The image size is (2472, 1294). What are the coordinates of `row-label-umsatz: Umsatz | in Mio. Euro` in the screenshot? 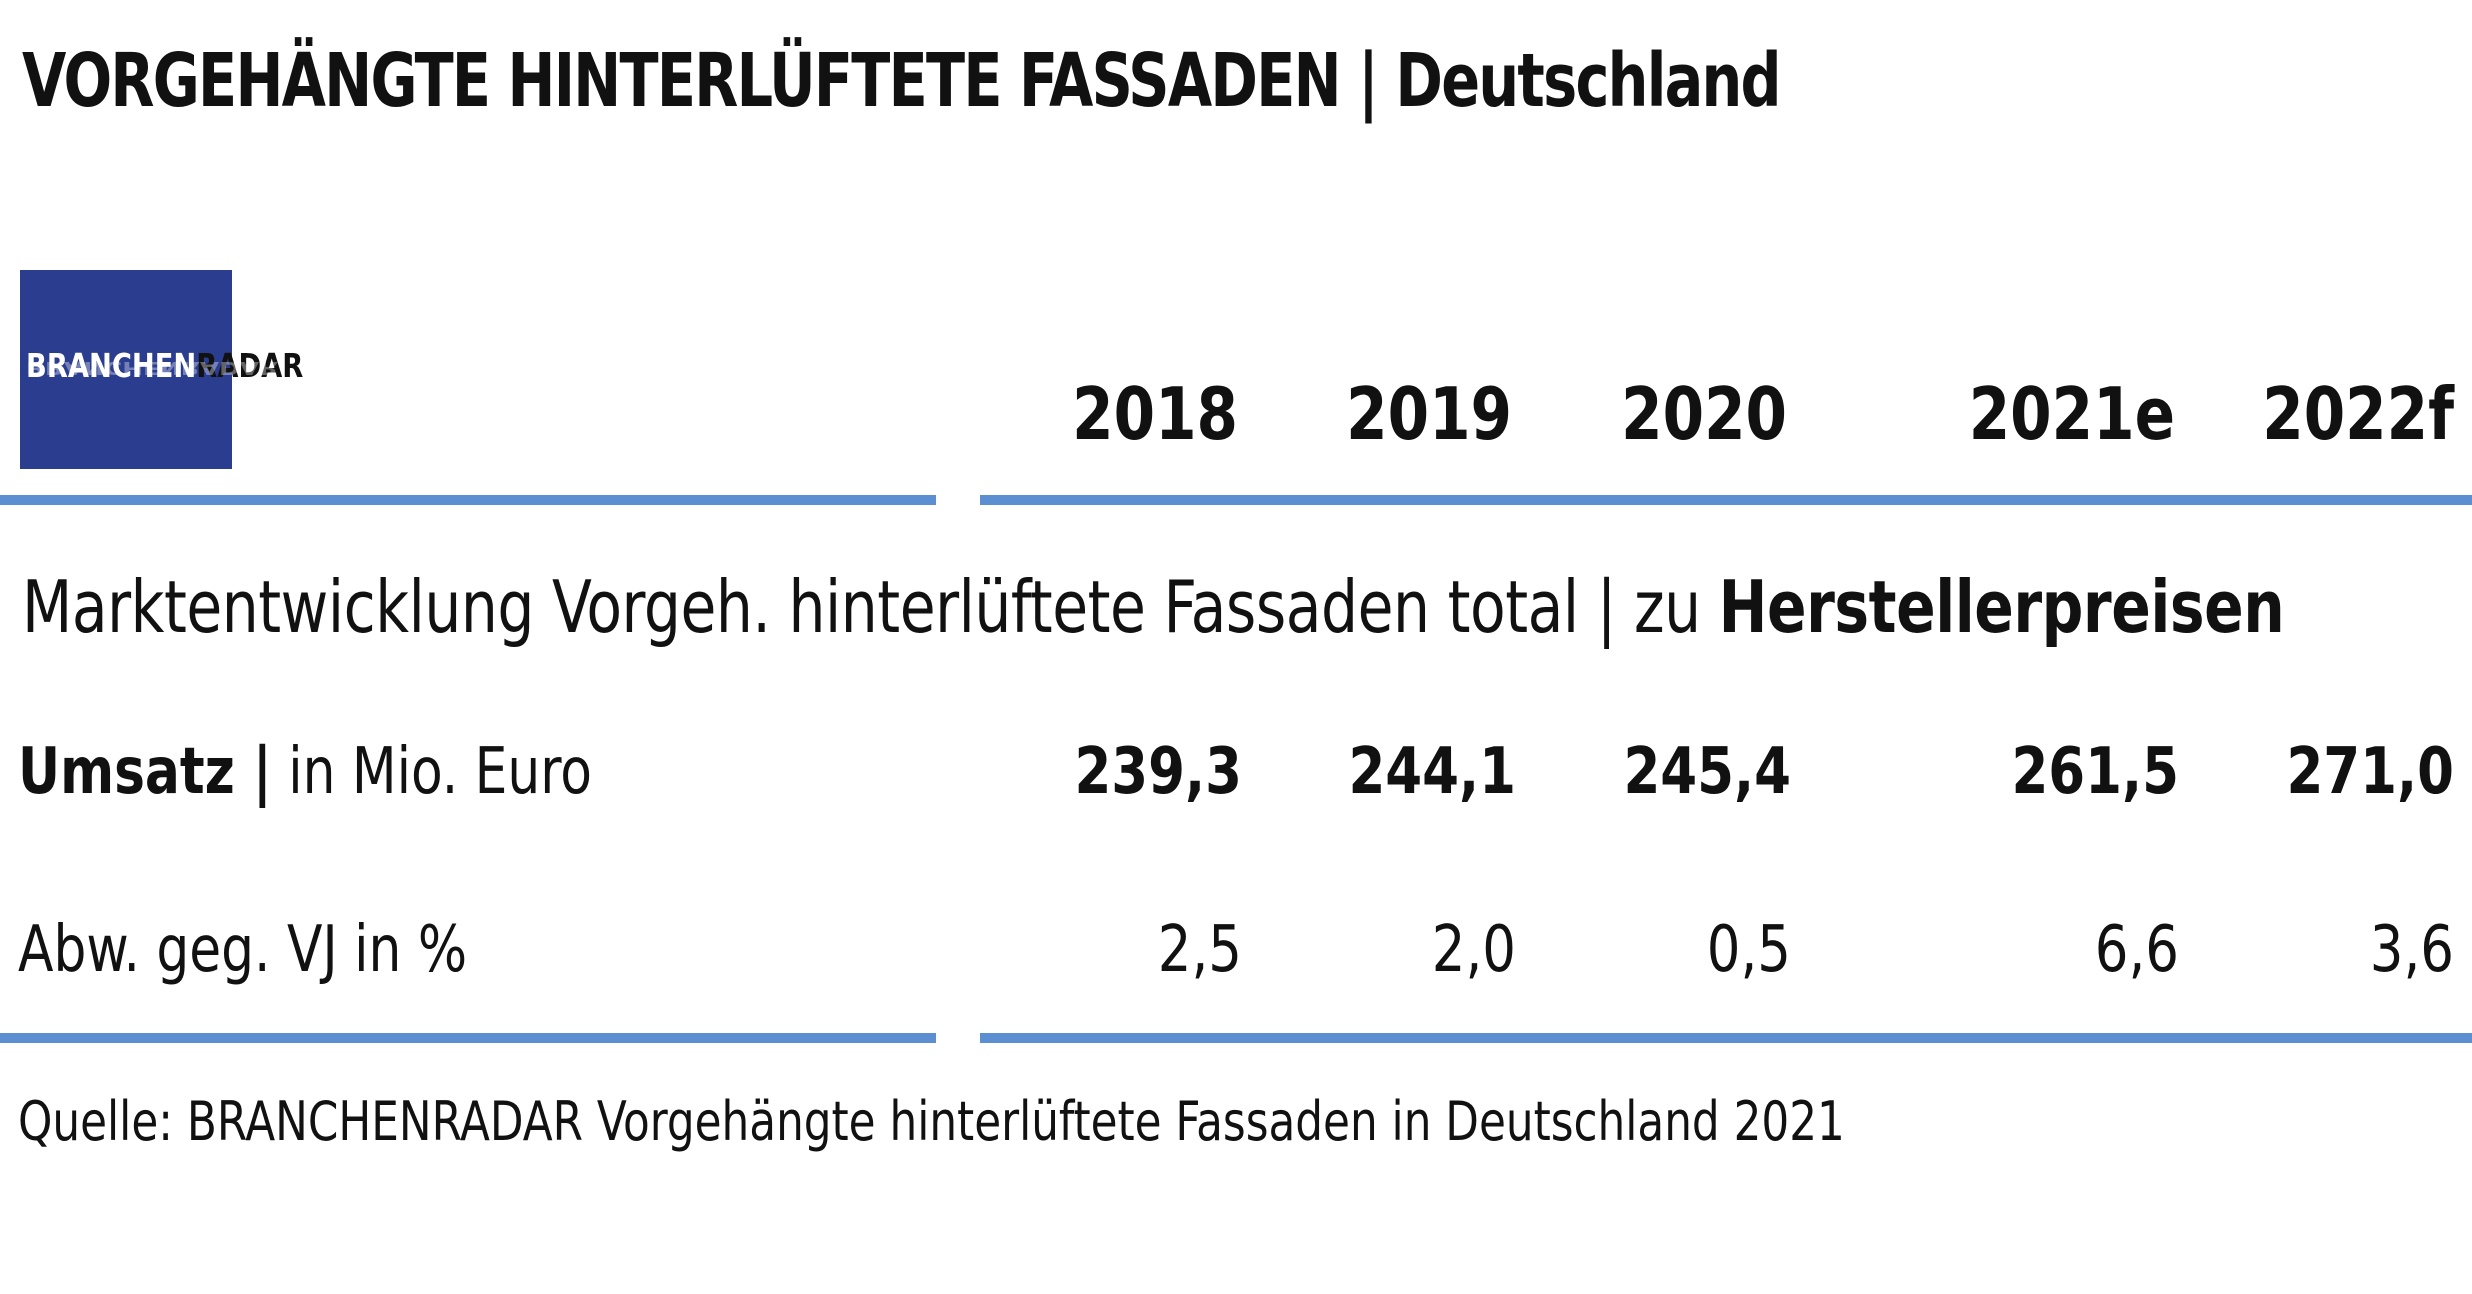 It's located at (305, 772).